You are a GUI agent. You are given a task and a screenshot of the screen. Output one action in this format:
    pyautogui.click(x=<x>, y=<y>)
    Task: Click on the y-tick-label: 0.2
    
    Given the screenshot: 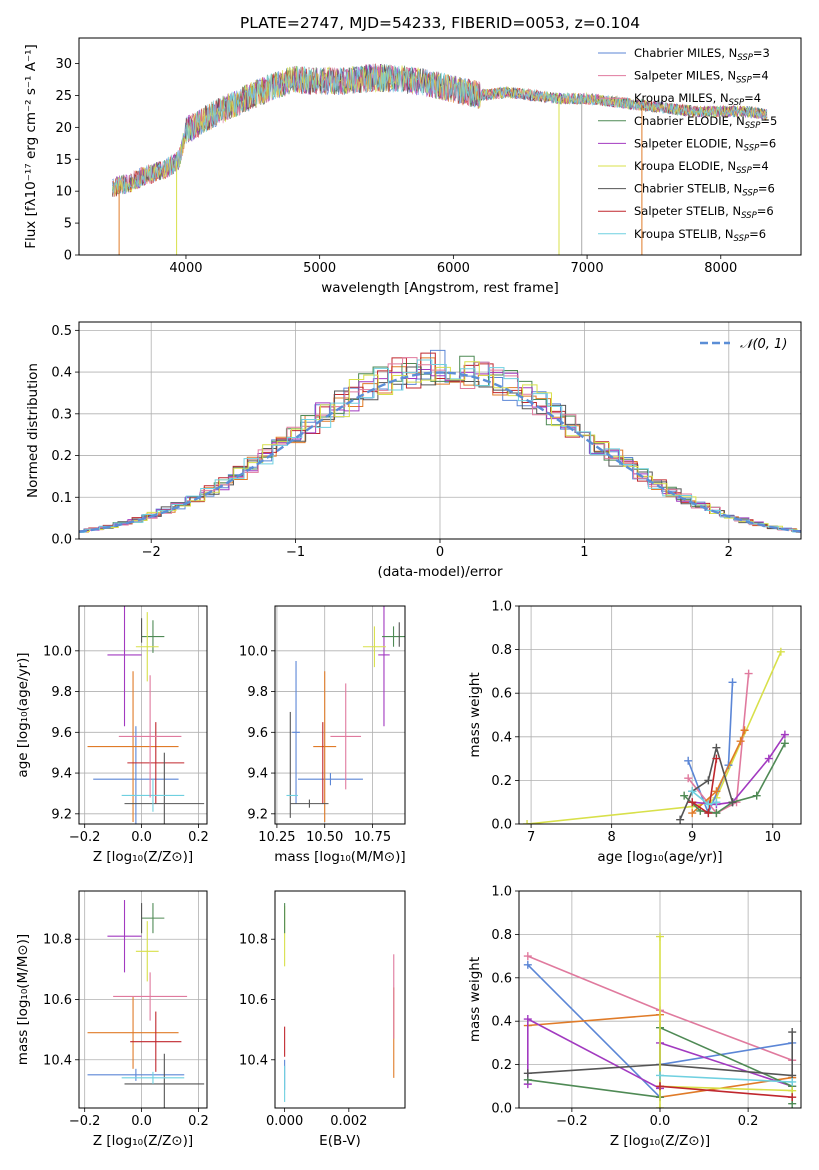 What is the action you would take?
    pyautogui.click(x=61, y=456)
    